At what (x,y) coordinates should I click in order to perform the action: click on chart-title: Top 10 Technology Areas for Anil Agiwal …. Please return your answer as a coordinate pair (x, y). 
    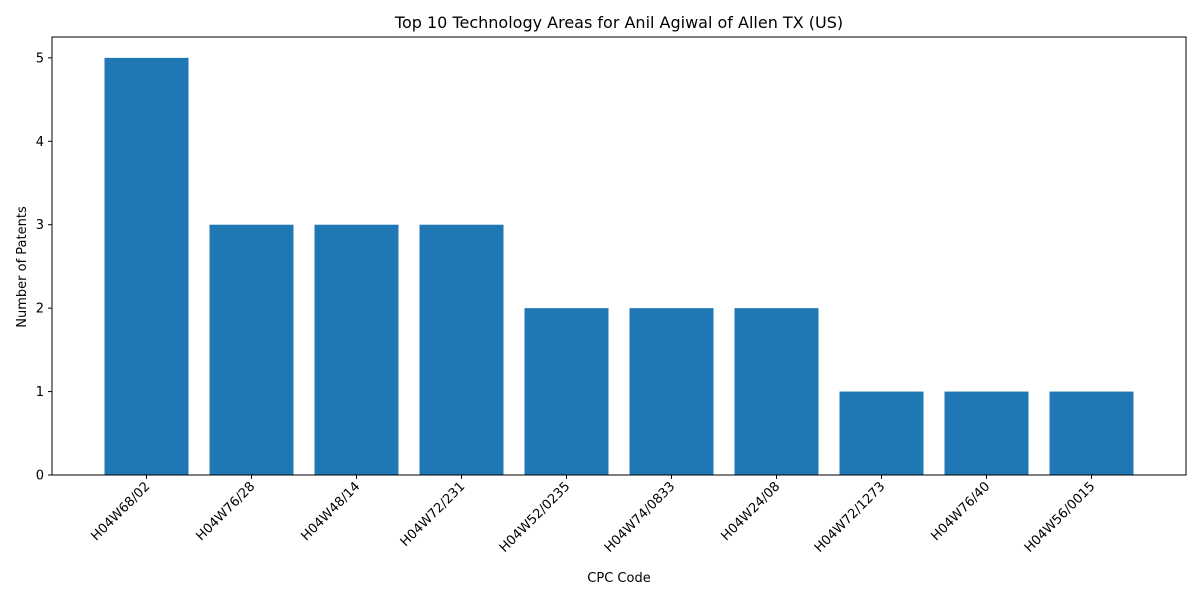
    Looking at the image, I should click on (618, 22).